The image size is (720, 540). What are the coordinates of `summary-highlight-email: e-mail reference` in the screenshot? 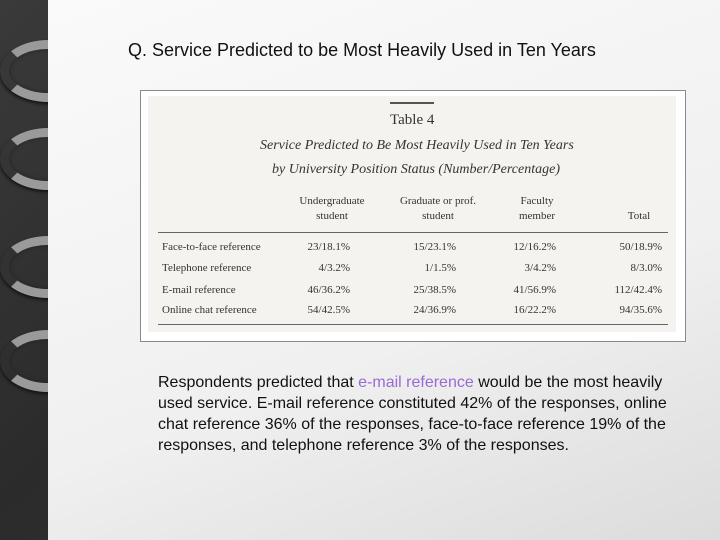 It's located at (416, 382).